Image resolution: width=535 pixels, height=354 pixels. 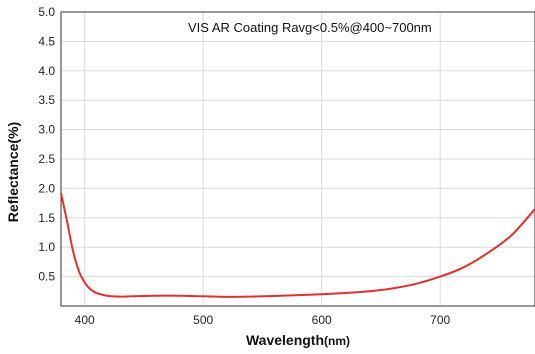 I want to click on y-tick-label: 4.5, so click(x=46, y=41).